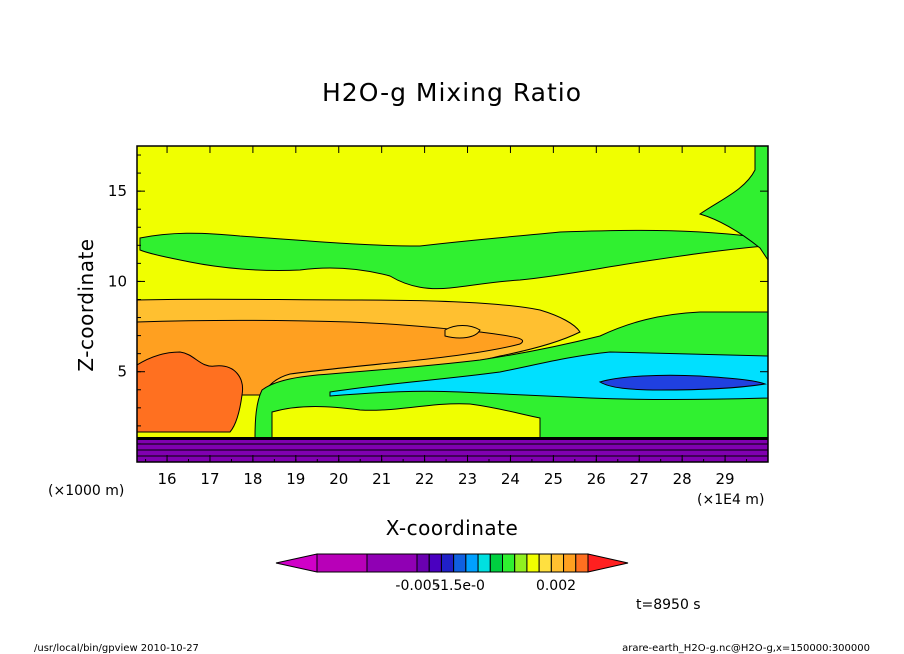 This screenshot has height=654, width=904. Describe the element at coordinates (733, 203) in the screenshot. I see `field-green-topright` at that location.